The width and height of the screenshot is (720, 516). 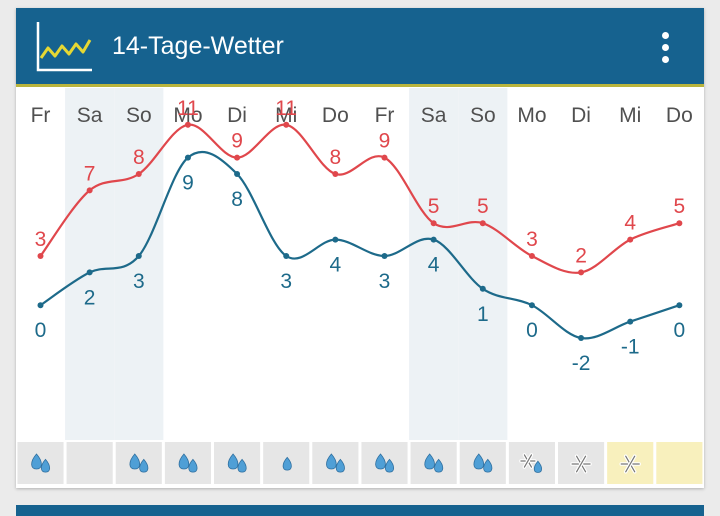 What do you see at coordinates (237, 199) in the screenshot?
I see `min-temp-label: 8` at bounding box center [237, 199].